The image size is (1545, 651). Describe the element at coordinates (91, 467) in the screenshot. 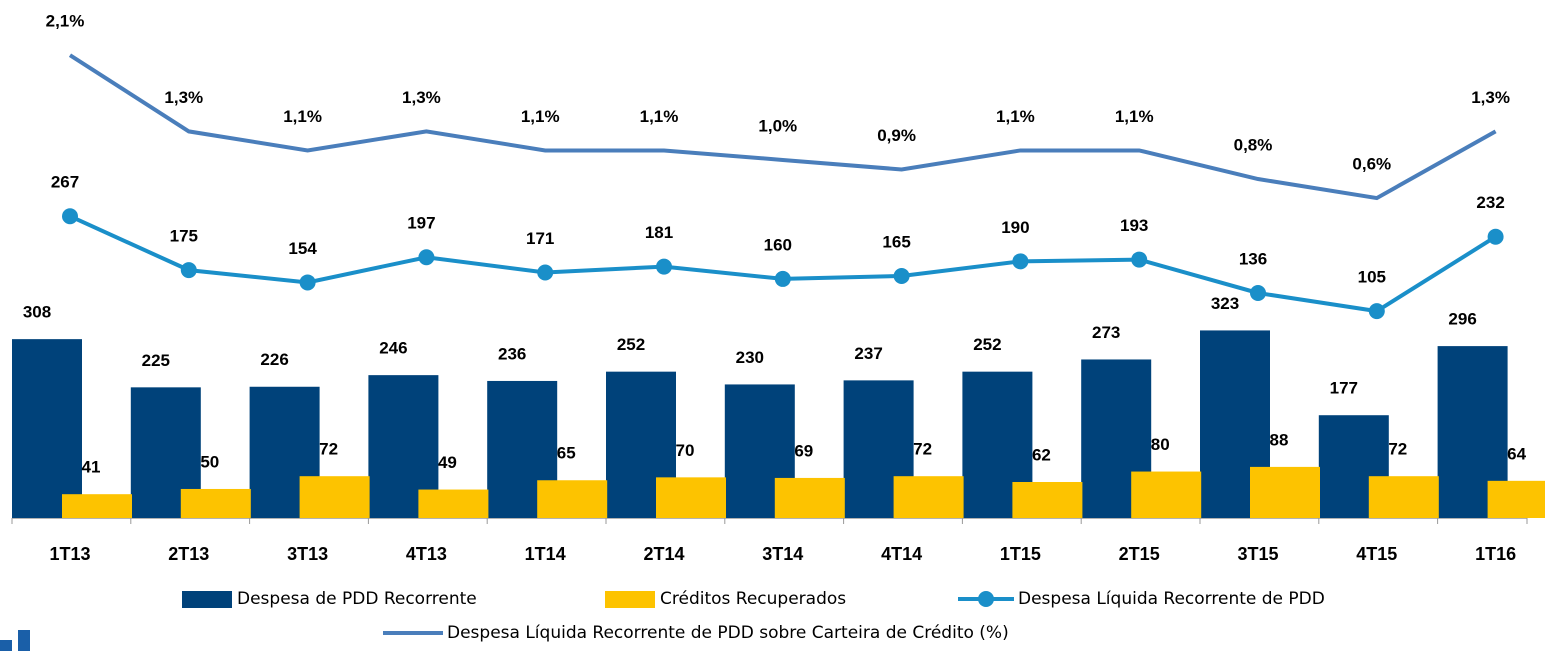

I see `bar-value-label: 41` at that location.